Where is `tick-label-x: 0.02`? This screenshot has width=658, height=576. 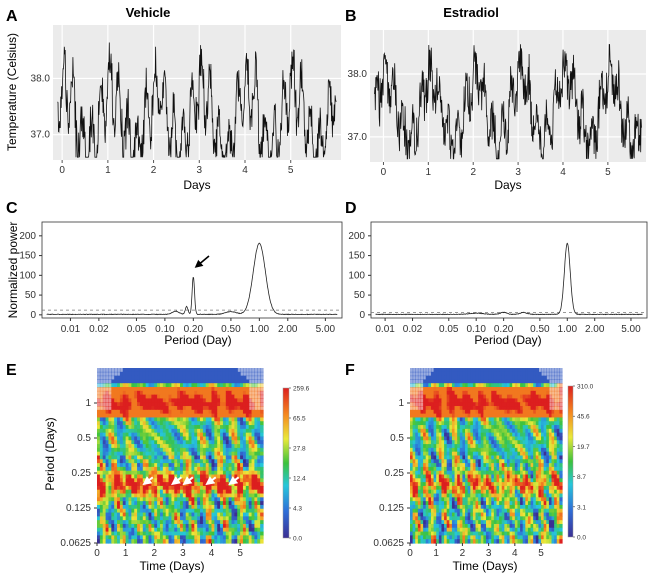
tick-label-x: 0.02 is located at coordinates (99, 329).